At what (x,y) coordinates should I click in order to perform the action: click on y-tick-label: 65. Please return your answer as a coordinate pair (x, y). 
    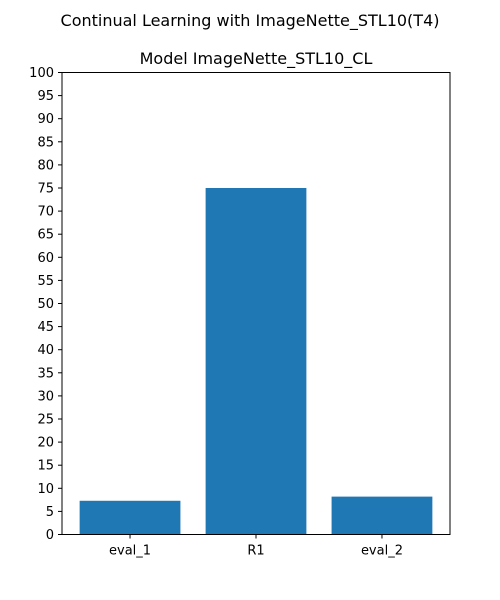
    Looking at the image, I should click on (45, 235).